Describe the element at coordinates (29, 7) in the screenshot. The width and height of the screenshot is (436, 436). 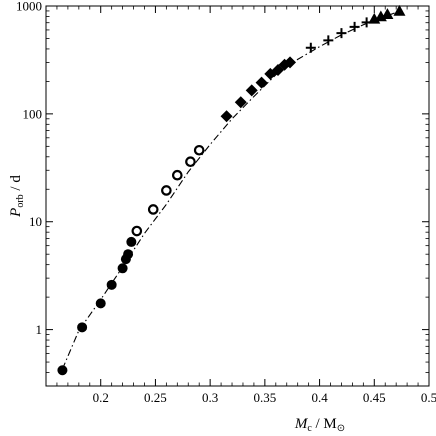
I see `y-tick-label: 1000` at that location.